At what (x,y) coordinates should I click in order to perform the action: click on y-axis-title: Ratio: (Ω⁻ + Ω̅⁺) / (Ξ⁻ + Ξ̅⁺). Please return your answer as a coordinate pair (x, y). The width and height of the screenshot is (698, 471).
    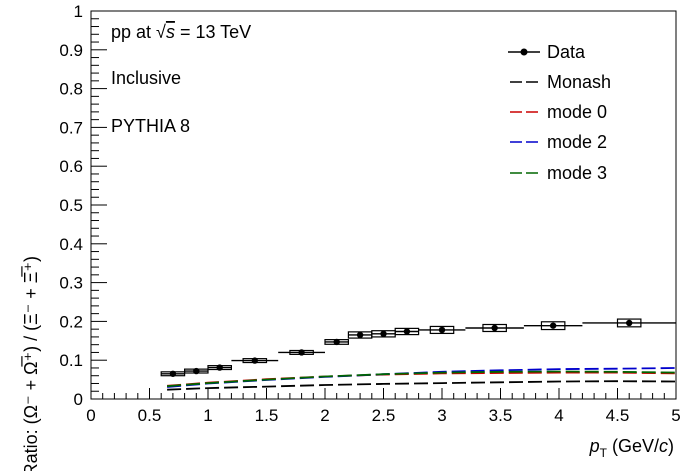
    Looking at the image, I should click on (31, 363).